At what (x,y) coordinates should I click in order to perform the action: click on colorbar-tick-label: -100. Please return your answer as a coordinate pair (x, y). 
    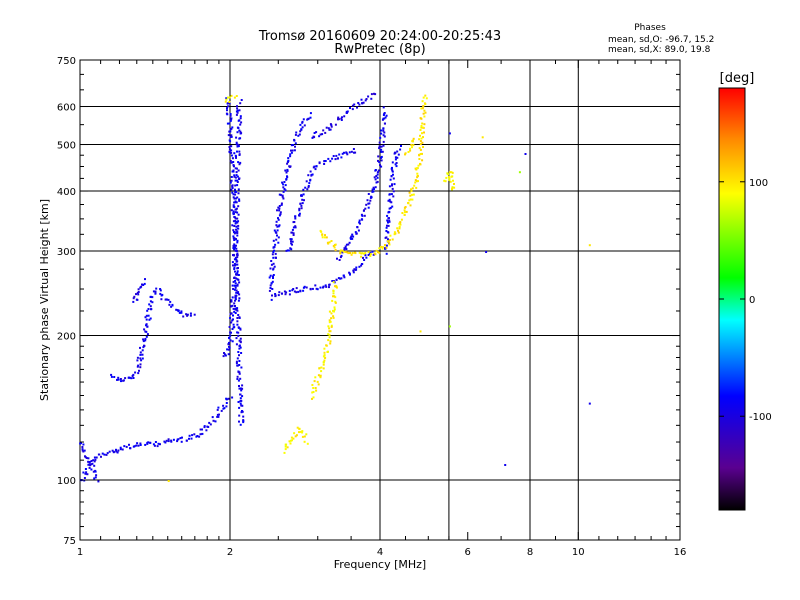
    Looking at the image, I should click on (760, 417).